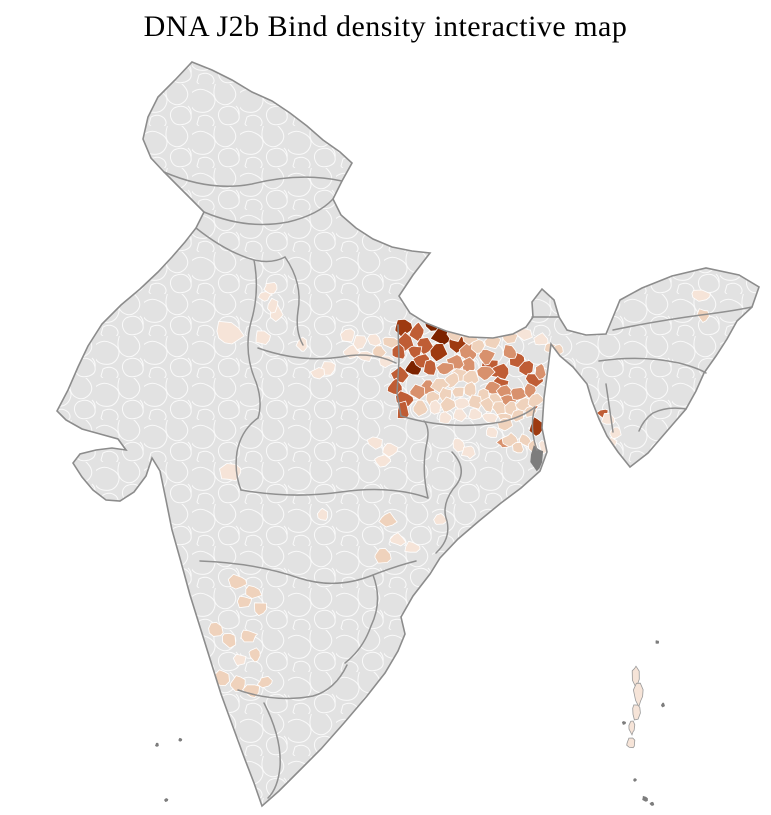 The height and width of the screenshot is (815, 771). I want to click on map-title: DNA J2b Bind density interactive map, so click(385, 26).